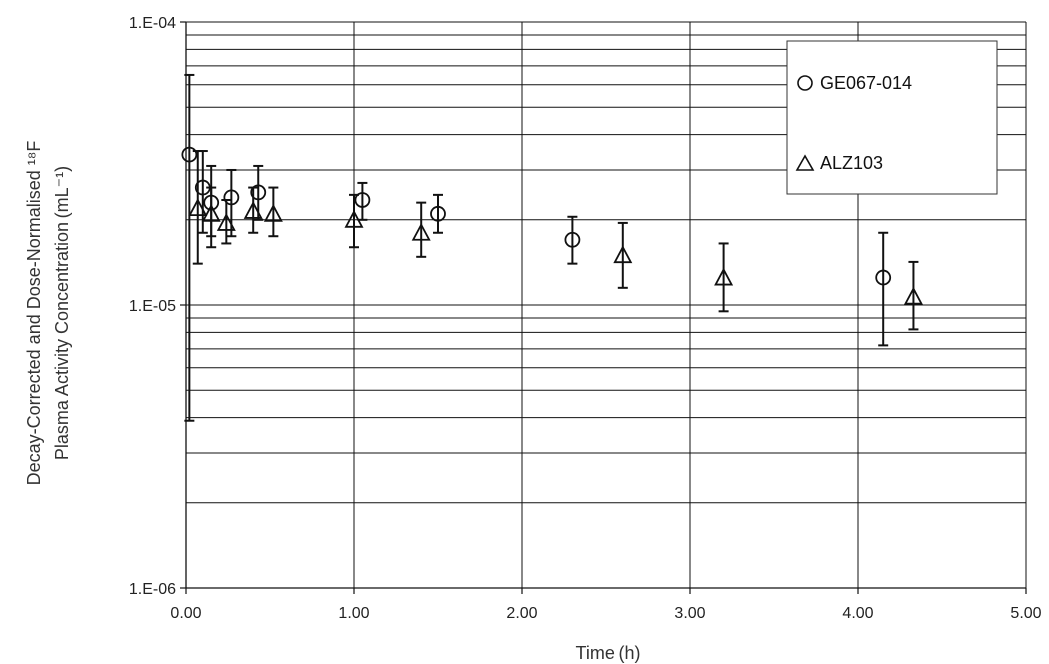  I want to click on legend-triangle-marker, so click(805, 162).